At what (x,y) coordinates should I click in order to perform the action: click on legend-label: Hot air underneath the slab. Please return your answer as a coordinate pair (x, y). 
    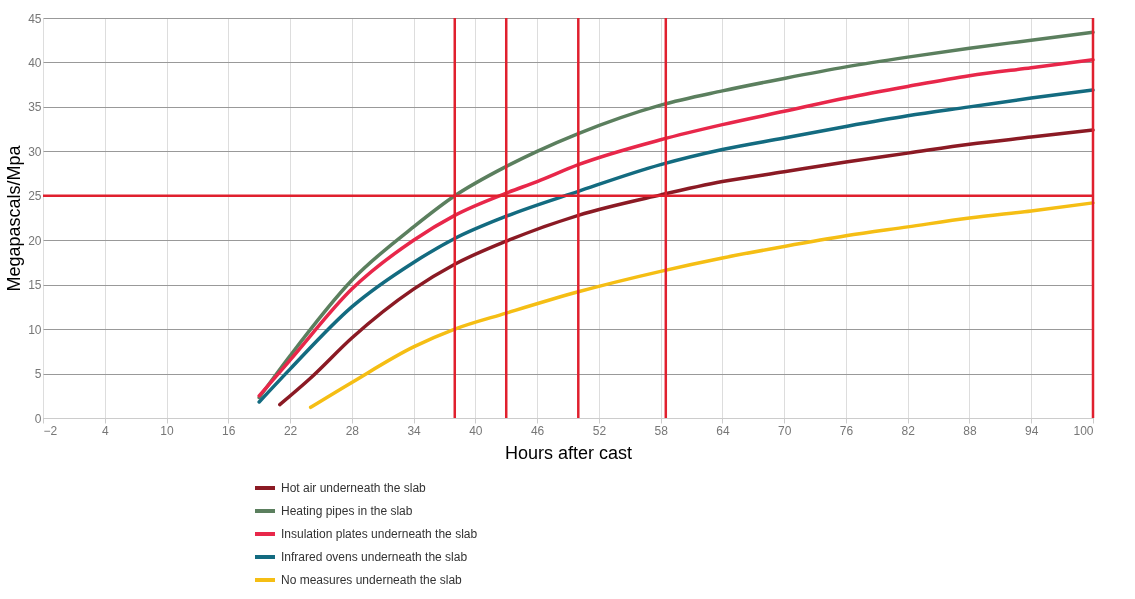
    Looking at the image, I should click on (354, 488).